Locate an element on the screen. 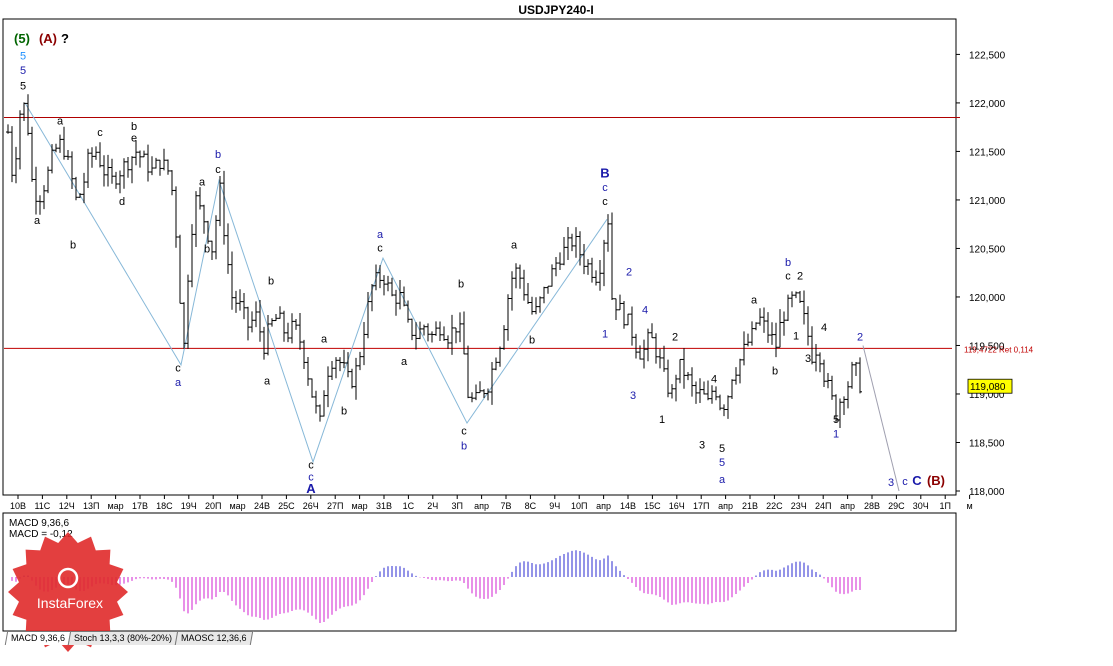 The image size is (1113, 666). tab-maosc: MAOSC 12,36,6 is located at coordinates (213, 638).